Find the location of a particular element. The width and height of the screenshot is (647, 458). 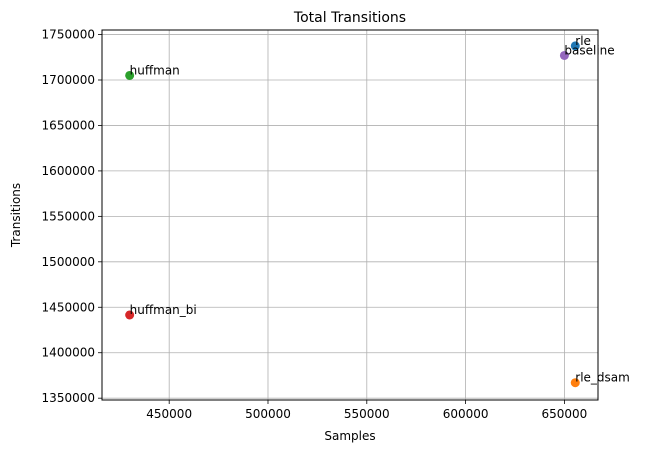

y-tick-label: 1600000 is located at coordinates (68, 171).